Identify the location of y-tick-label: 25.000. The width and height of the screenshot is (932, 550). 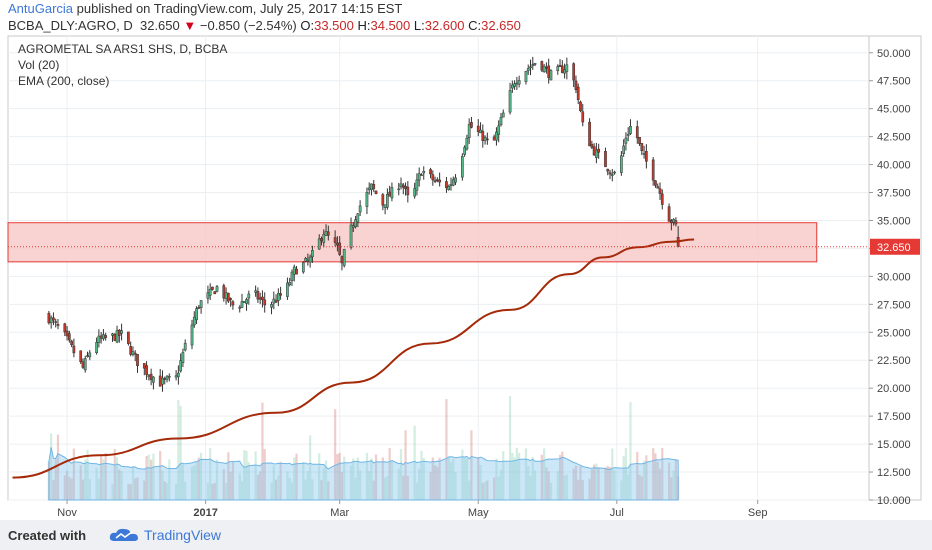
(894, 333).